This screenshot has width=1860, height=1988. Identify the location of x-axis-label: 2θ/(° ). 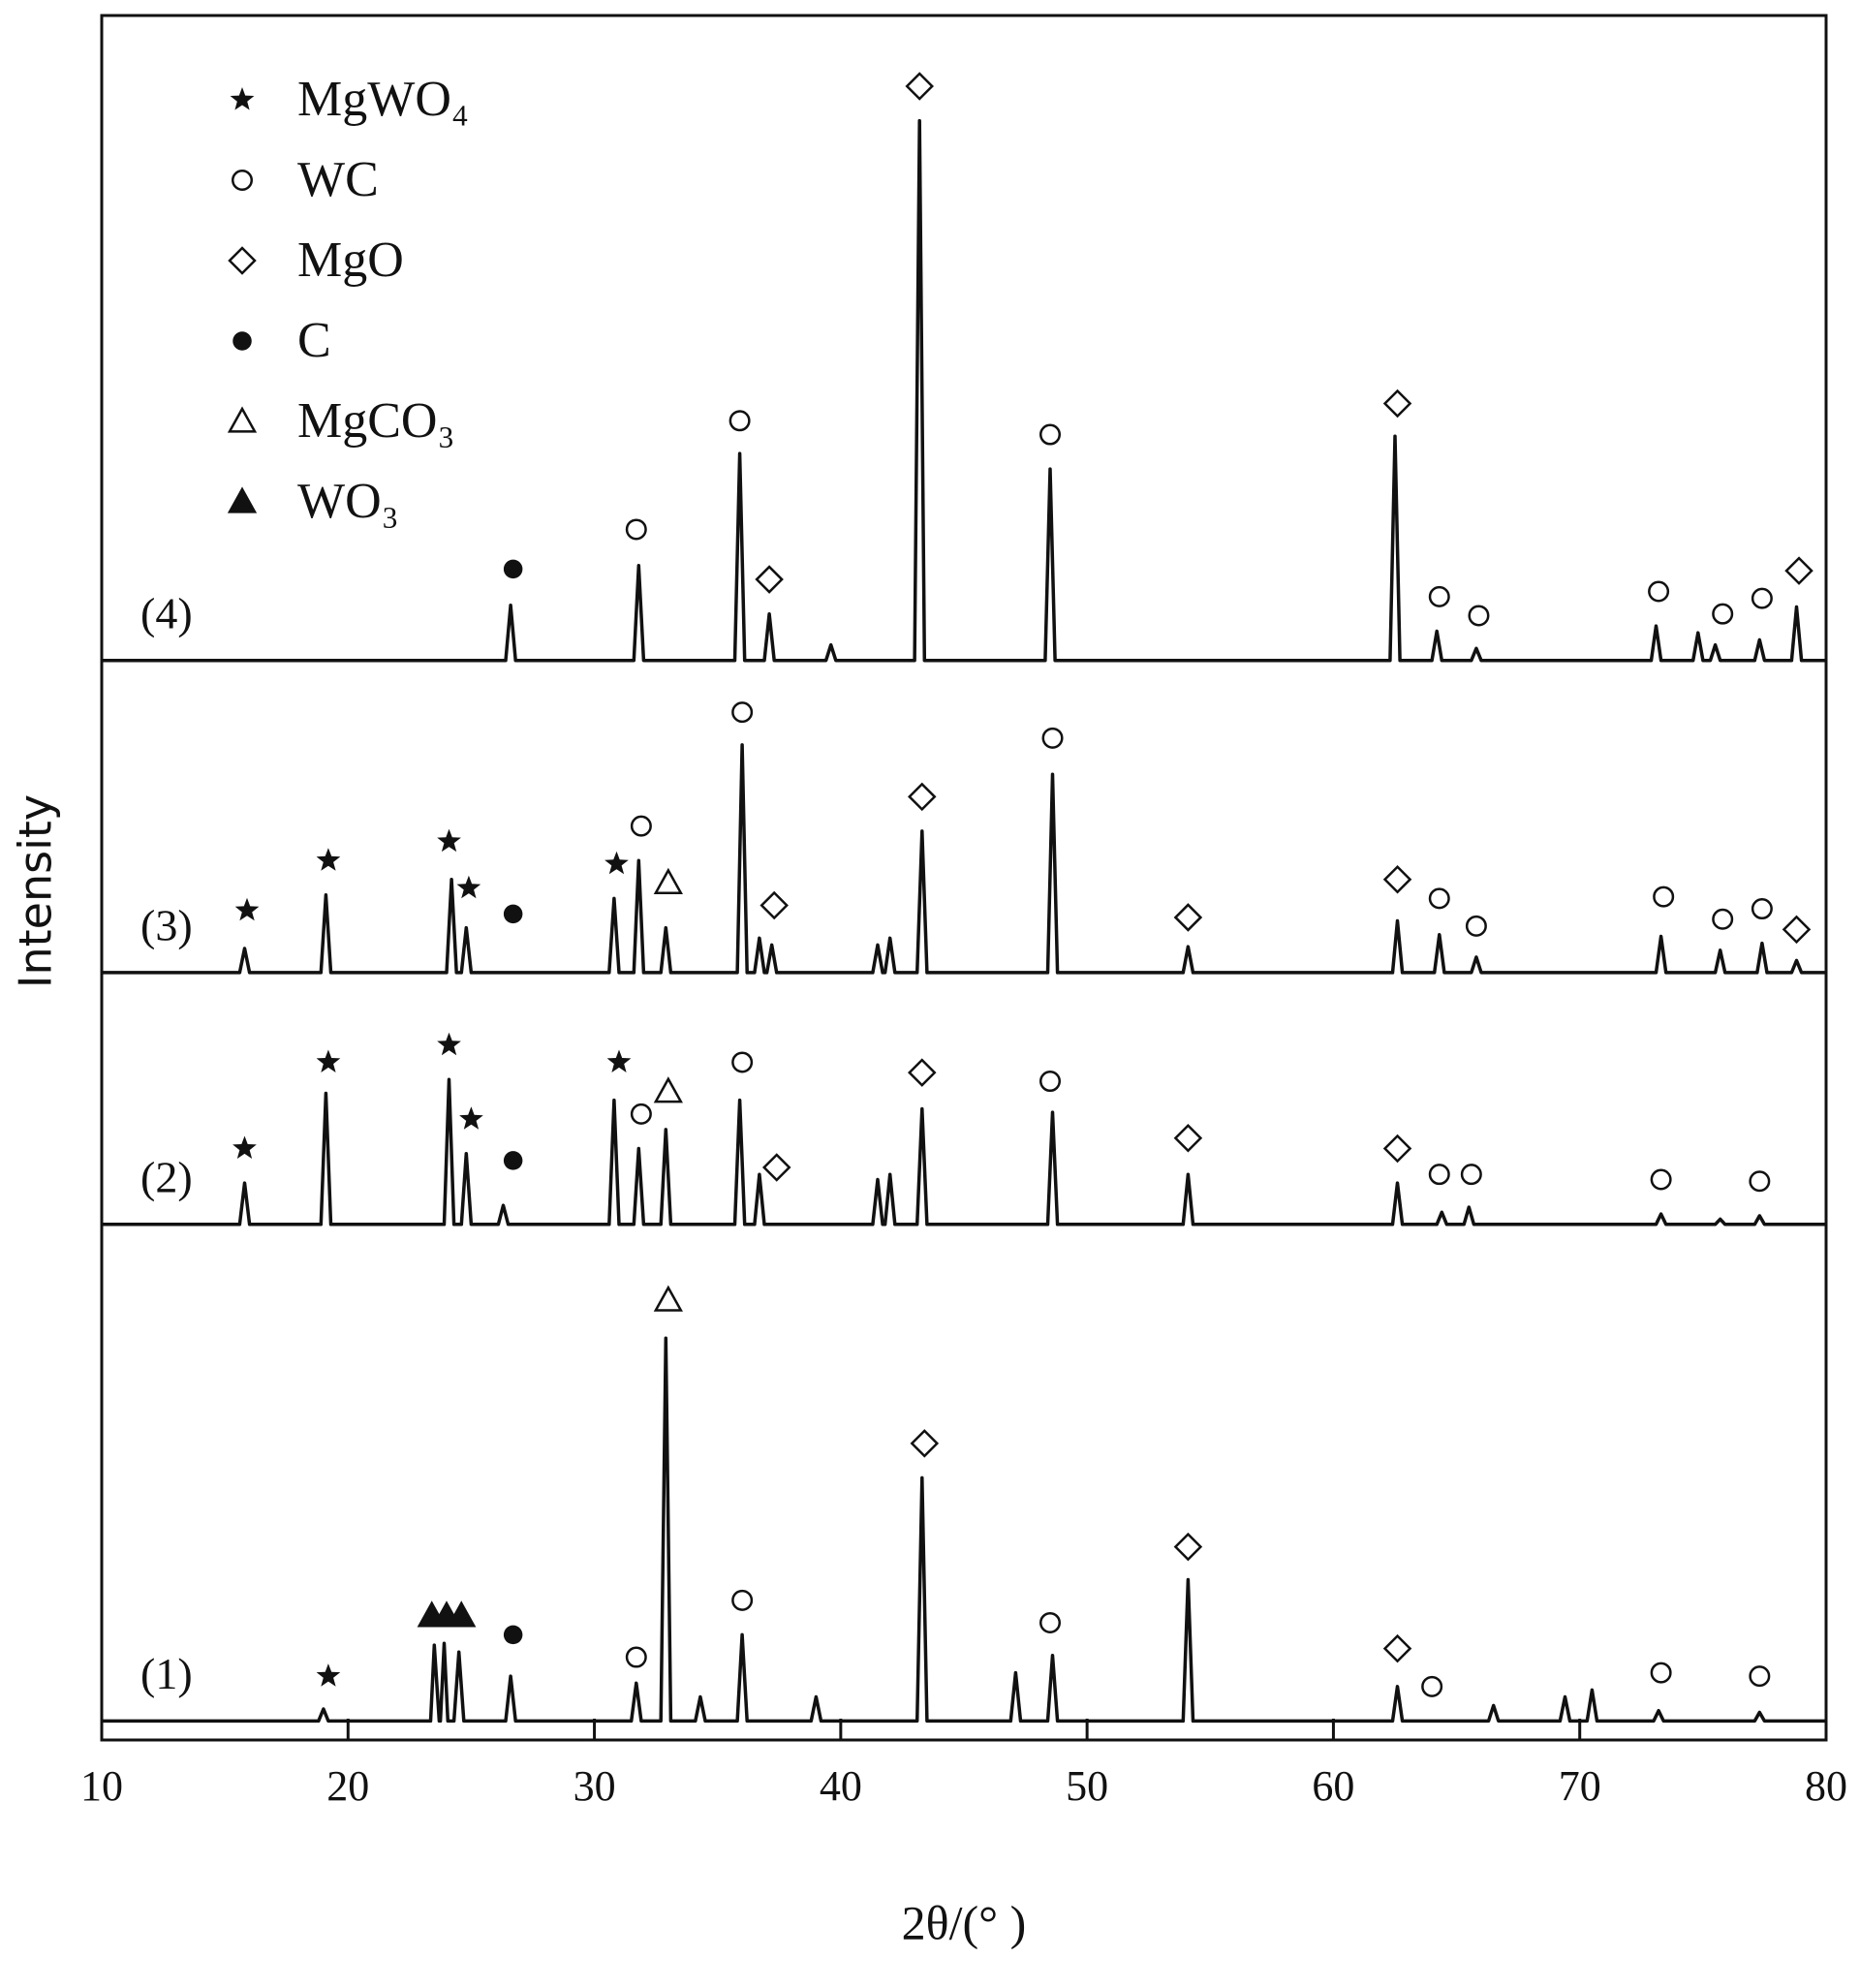
(964, 1922).